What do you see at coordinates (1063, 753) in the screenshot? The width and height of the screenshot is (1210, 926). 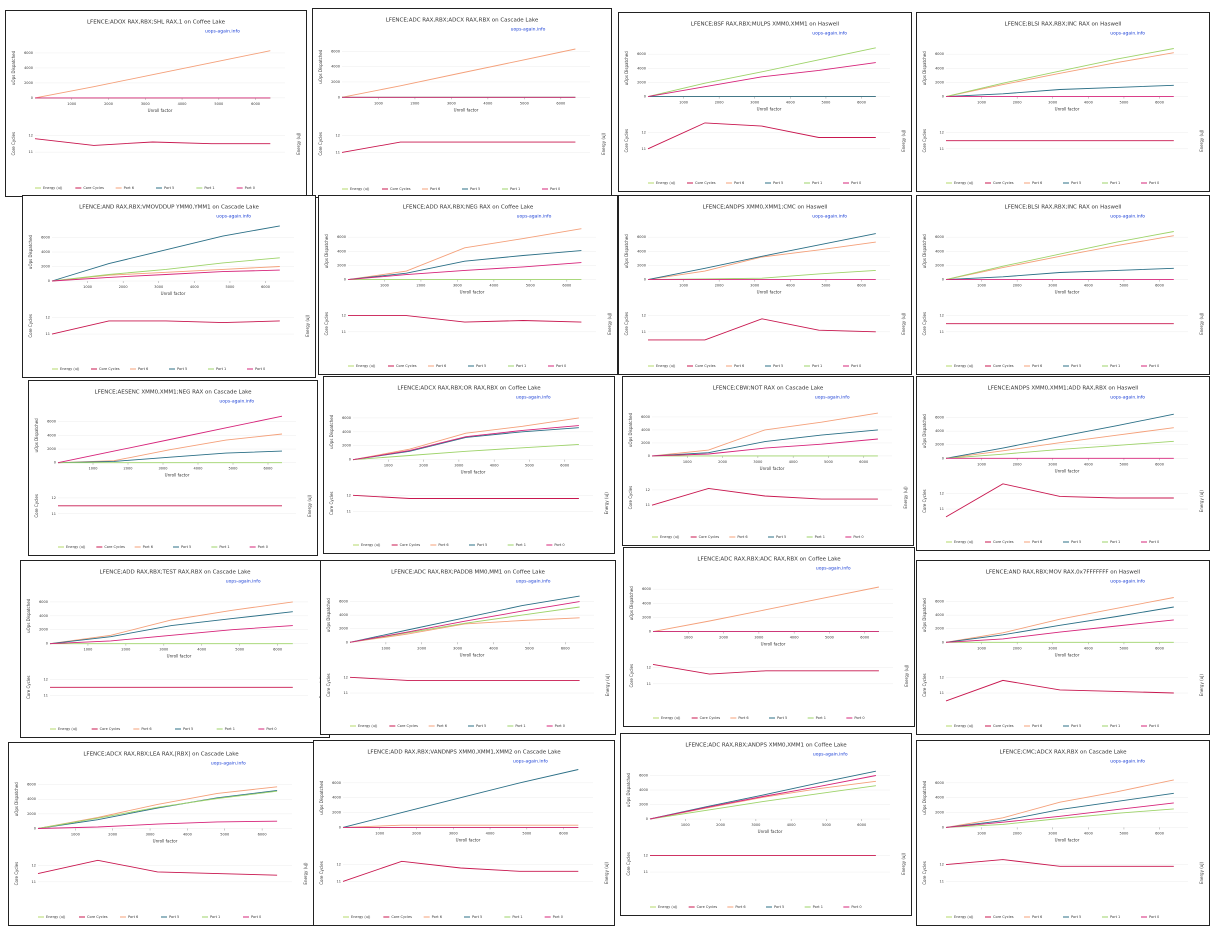 I see `panel-title: LFENCE;CMC;ADCX RAX,RBX on Cascade Lake` at bounding box center [1063, 753].